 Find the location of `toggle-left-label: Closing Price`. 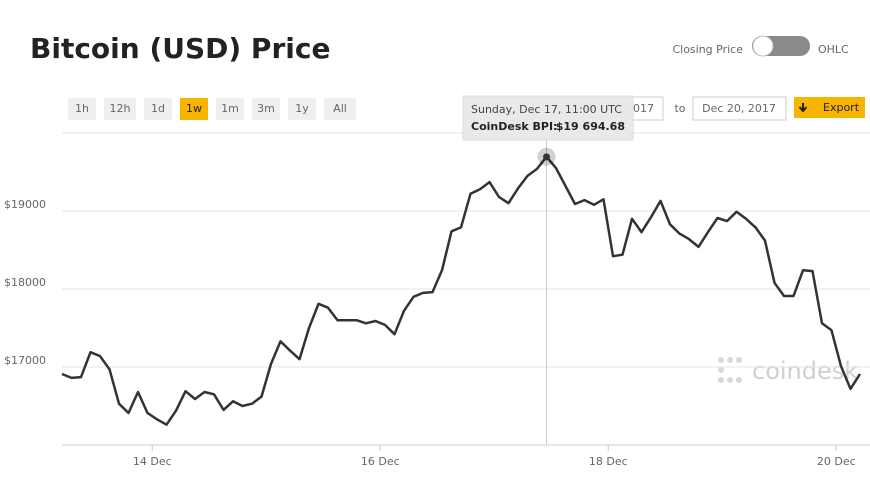

toggle-left-label: Closing Price is located at coordinates (707, 49).